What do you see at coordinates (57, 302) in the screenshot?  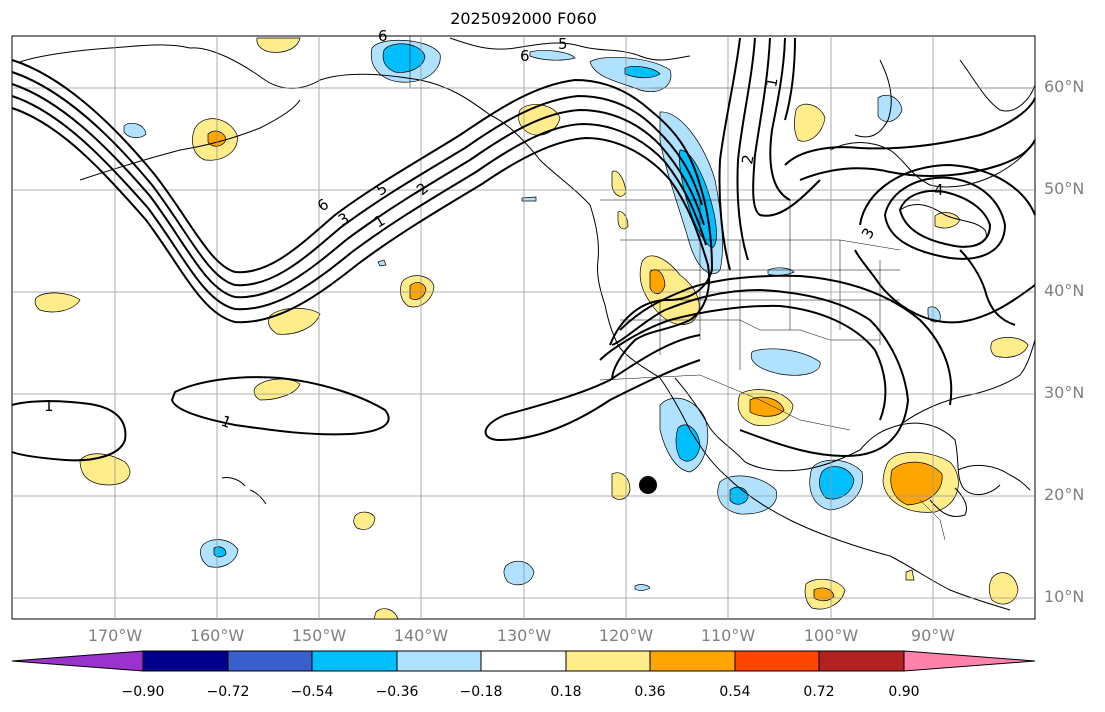 I see `pos-anomaly-west-pacific` at bounding box center [57, 302].